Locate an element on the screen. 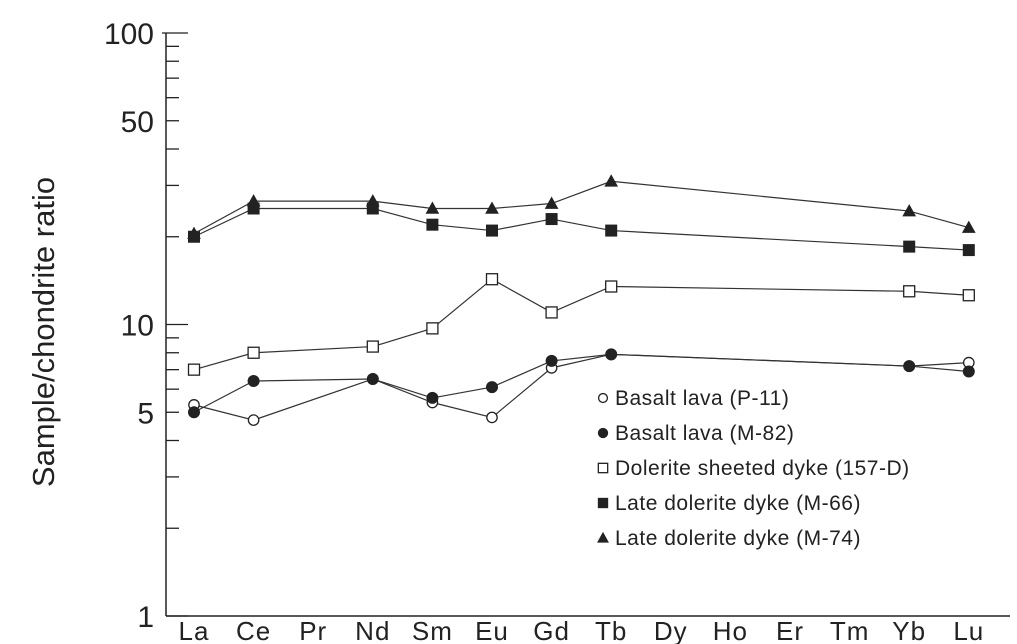  x-tick-label: Sm is located at coordinates (432, 630).